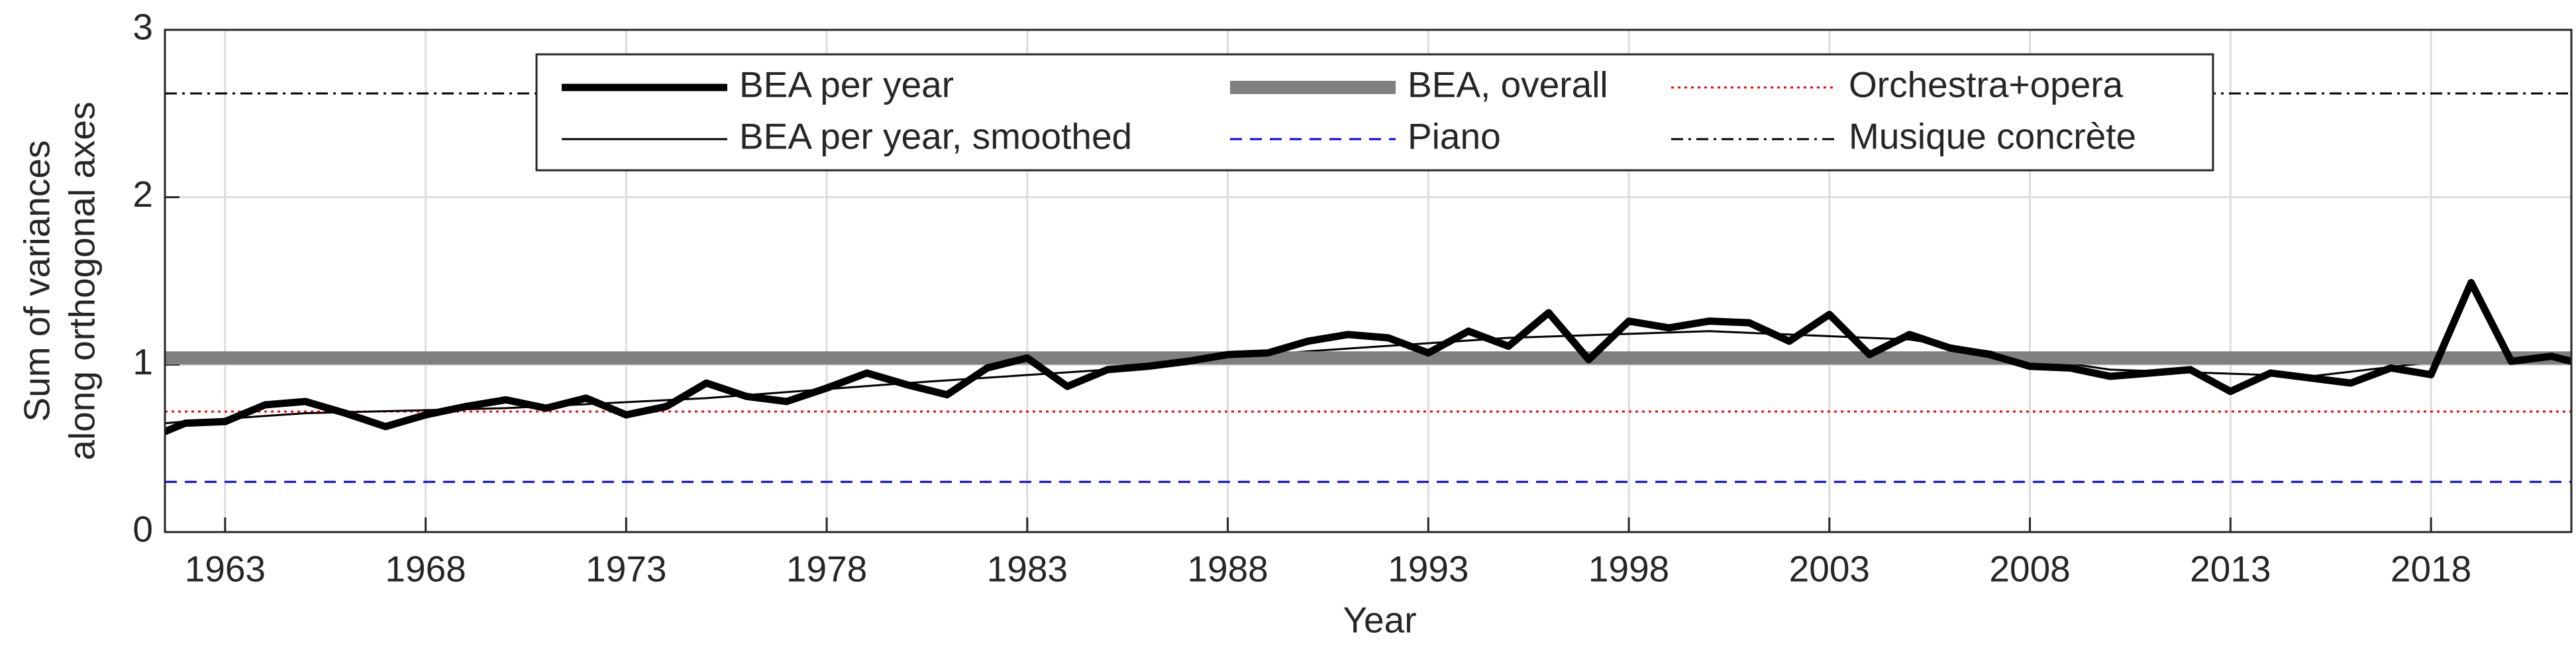  What do you see at coordinates (1379, 620) in the screenshot?
I see `x-axis-label: Year` at bounding box center [1379, 620].